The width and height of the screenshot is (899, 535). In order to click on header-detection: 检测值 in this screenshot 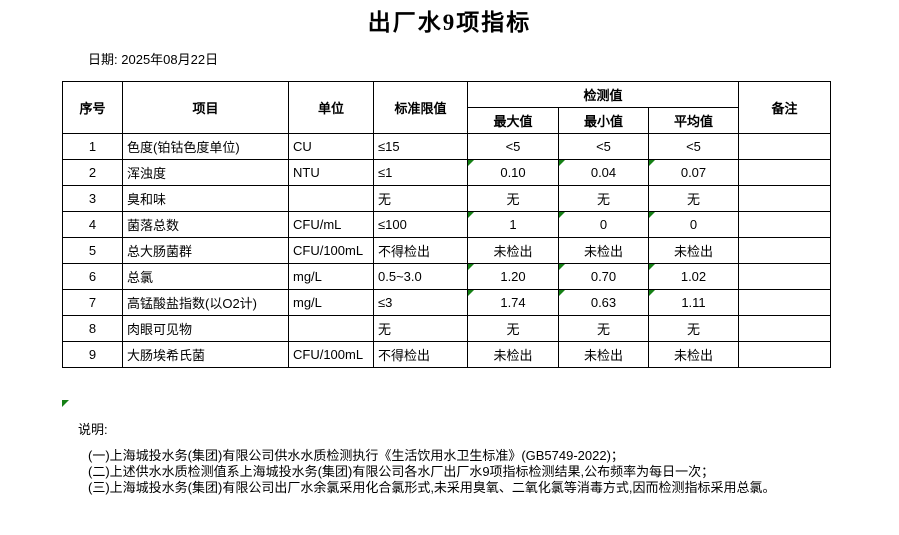, I will do `click(603, 94)`.